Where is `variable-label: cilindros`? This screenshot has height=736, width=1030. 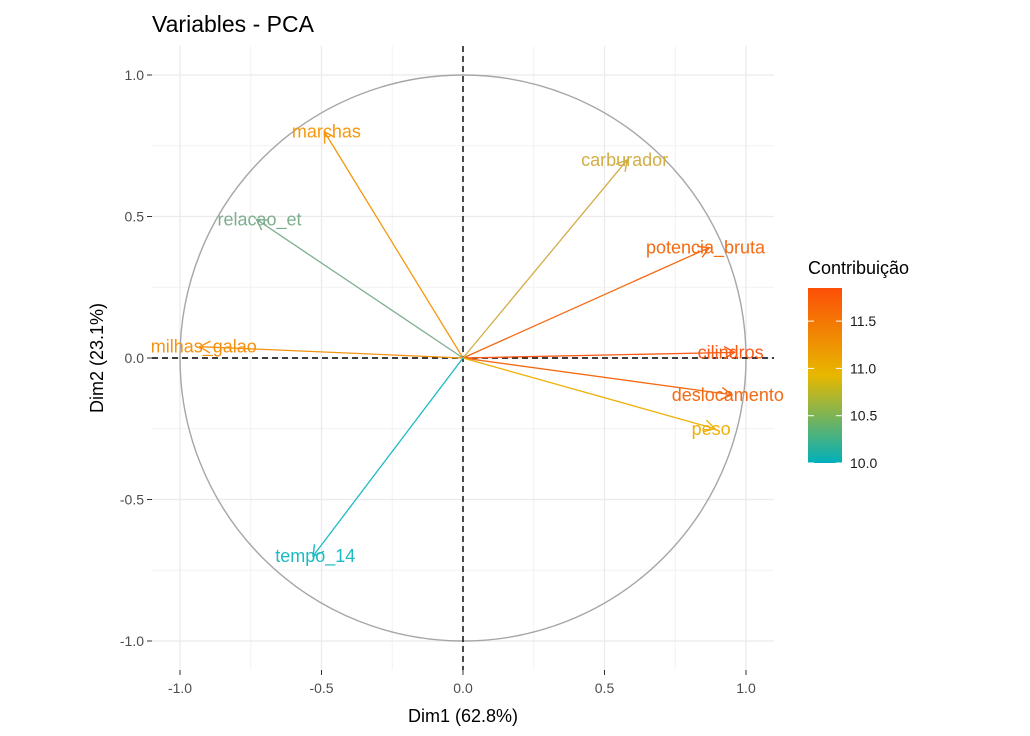
variable-label: cilindros is located at coordinates (731, 352).